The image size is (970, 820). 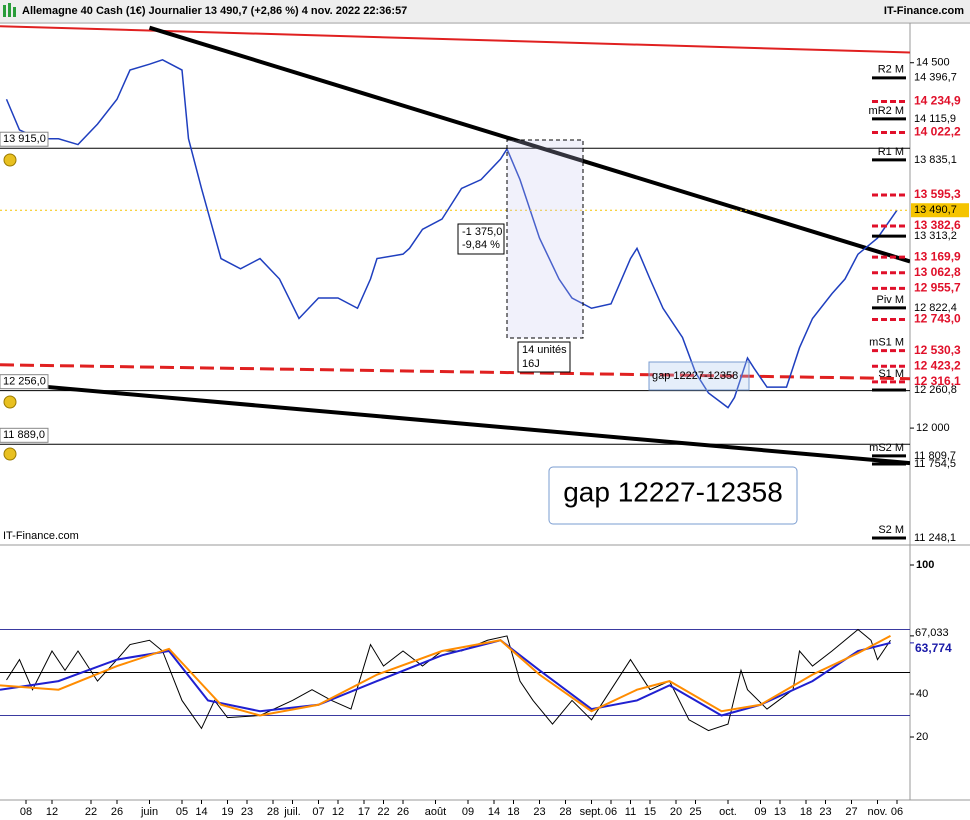 I want to click on last-value-label: 67,033, so click(x=932, y=633).